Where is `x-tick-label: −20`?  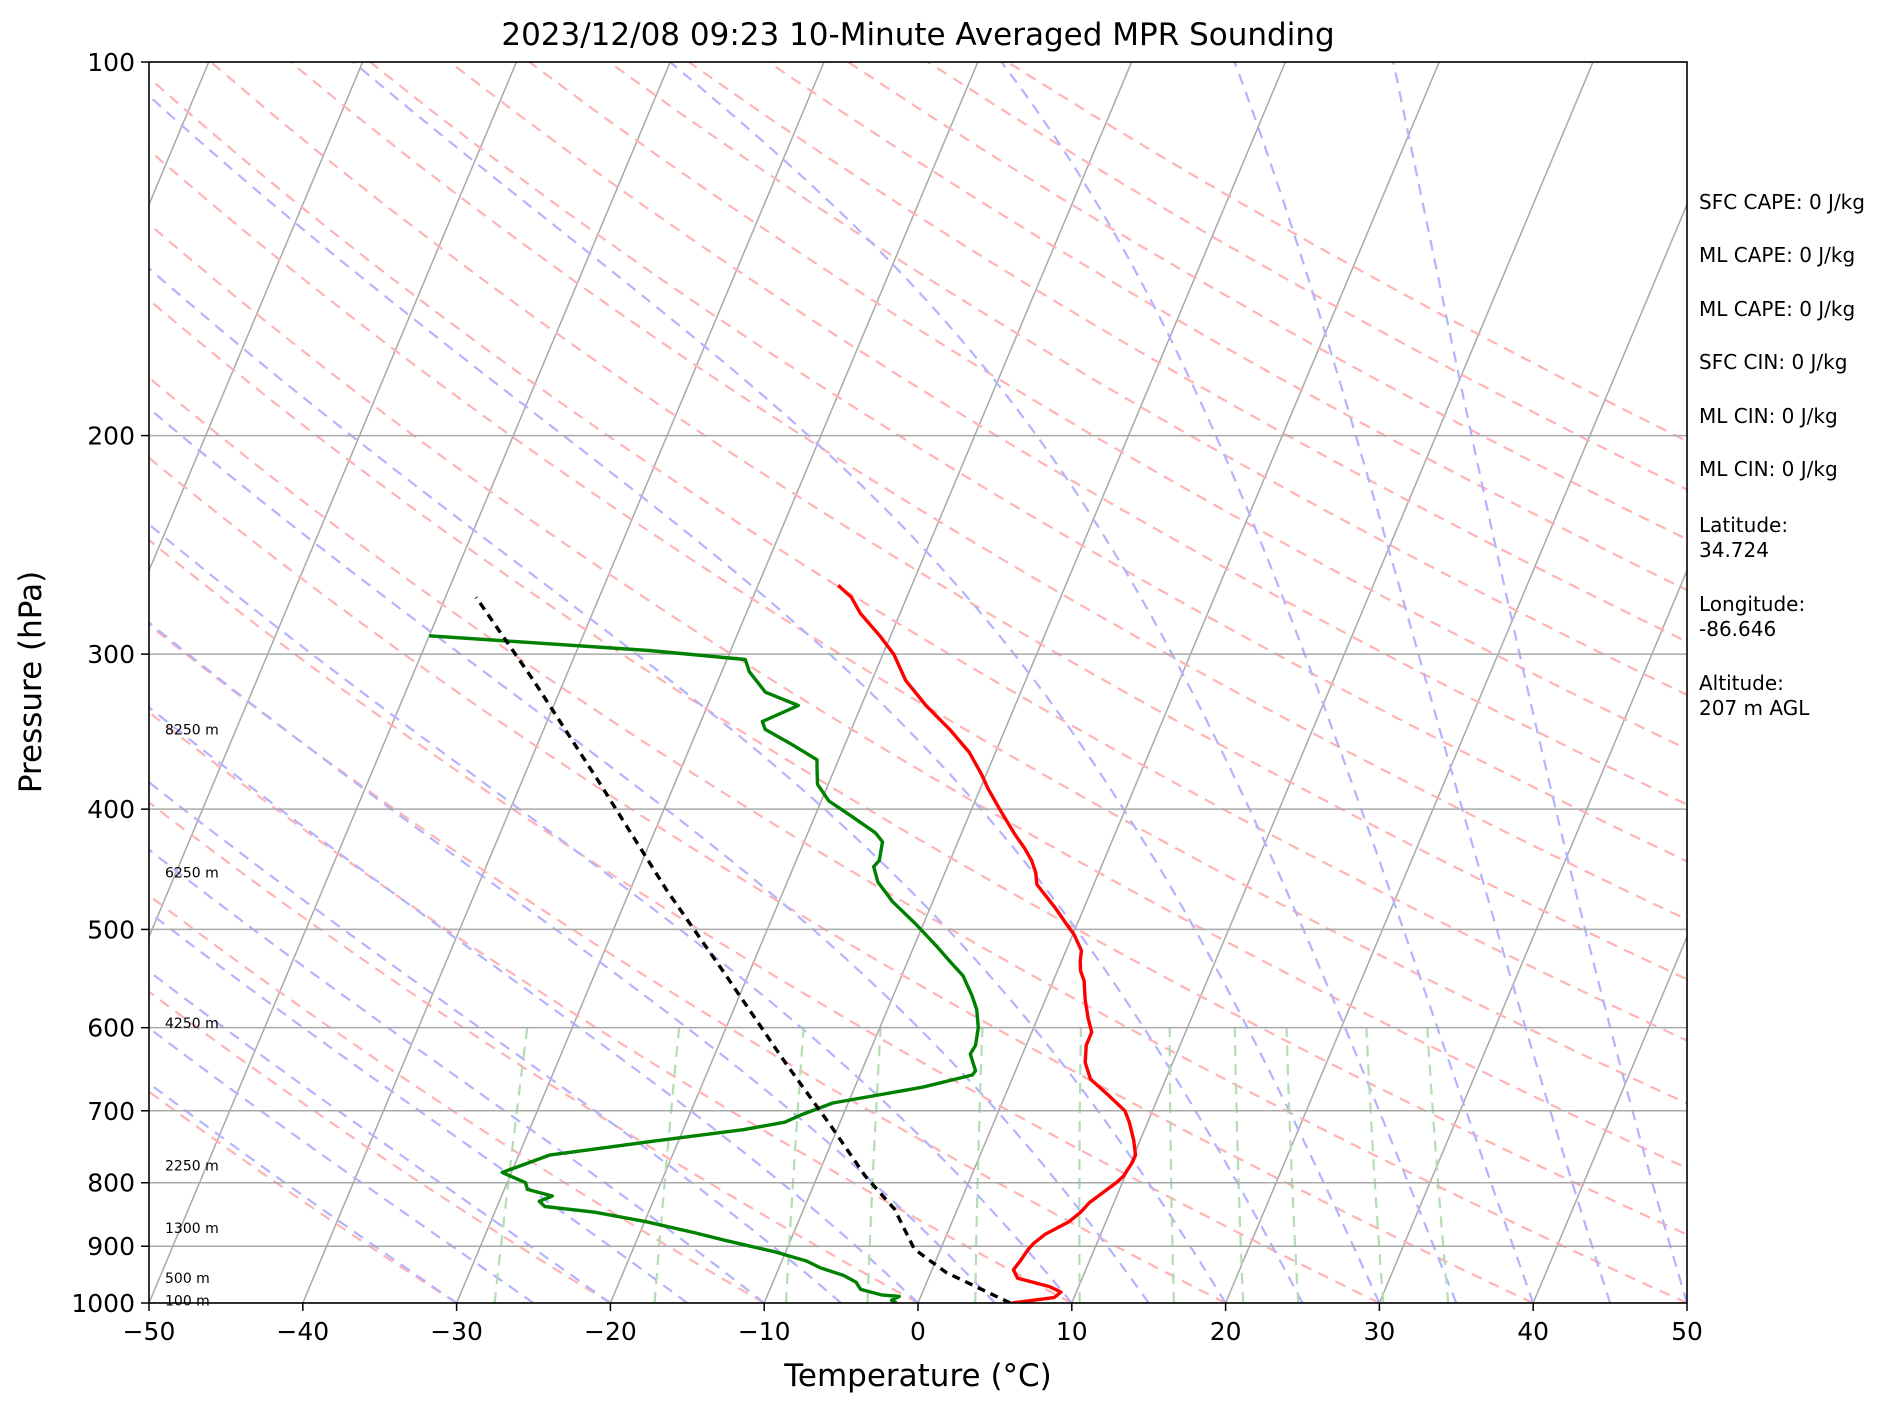
x-tick-label: −20 is located at coordinates (610, 1331).